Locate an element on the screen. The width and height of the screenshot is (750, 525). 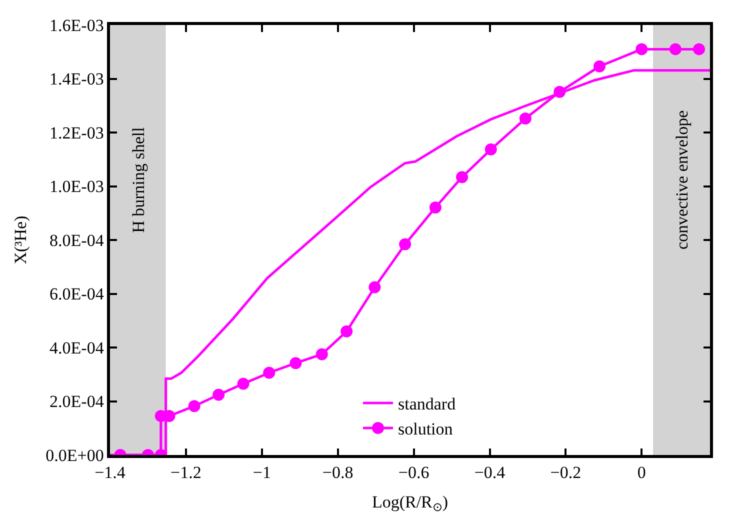
x-tick-label: −0.6 is located at coordinates (414, 472).